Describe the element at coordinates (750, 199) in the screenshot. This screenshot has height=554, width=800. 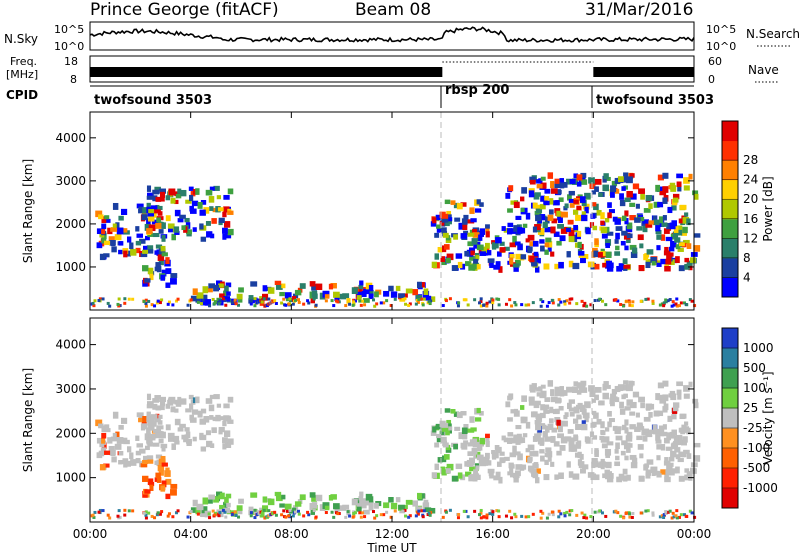
I see `colorbar-tick-label: 20` at that location.